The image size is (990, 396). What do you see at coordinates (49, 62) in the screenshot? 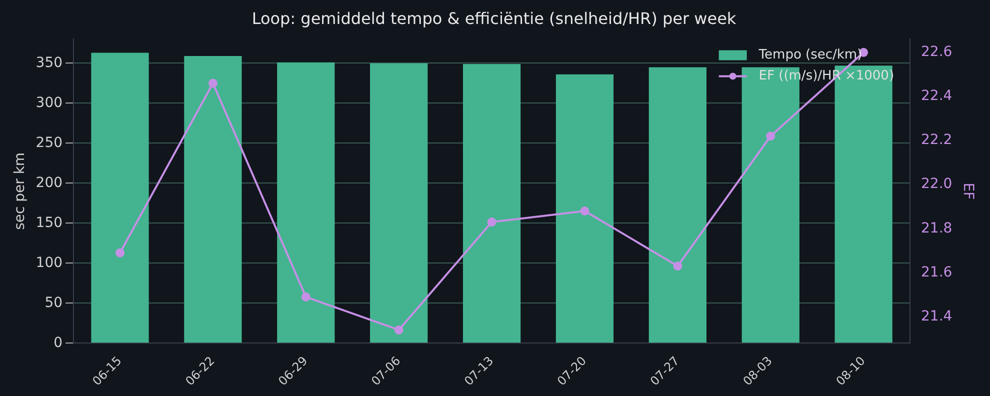
I see `y-tick-label: 350` at bounding box center [49, 62].